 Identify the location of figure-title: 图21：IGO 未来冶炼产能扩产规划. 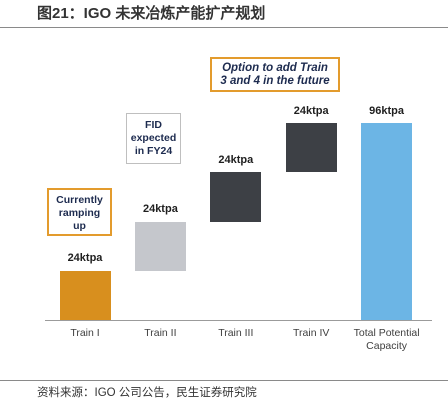
(151, 13).